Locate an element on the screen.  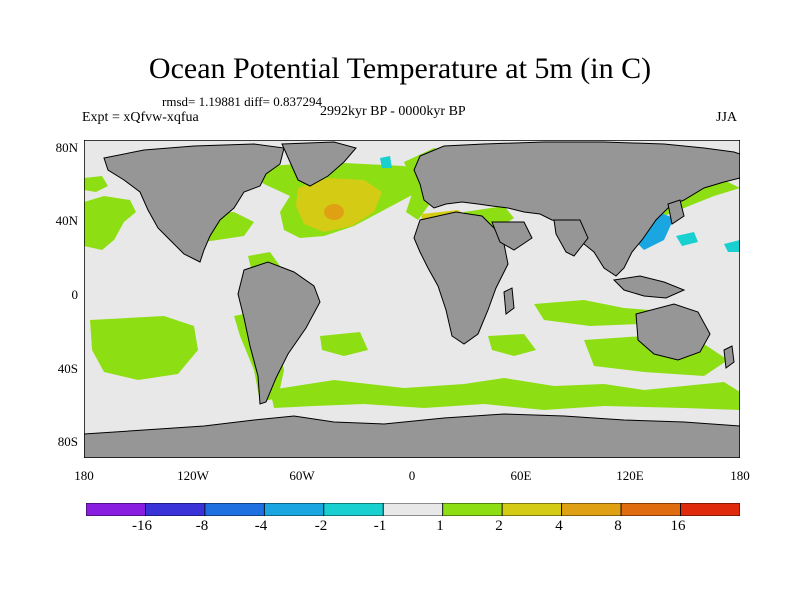
lat-label-80s: 80S is located at coordinates (67, 441).